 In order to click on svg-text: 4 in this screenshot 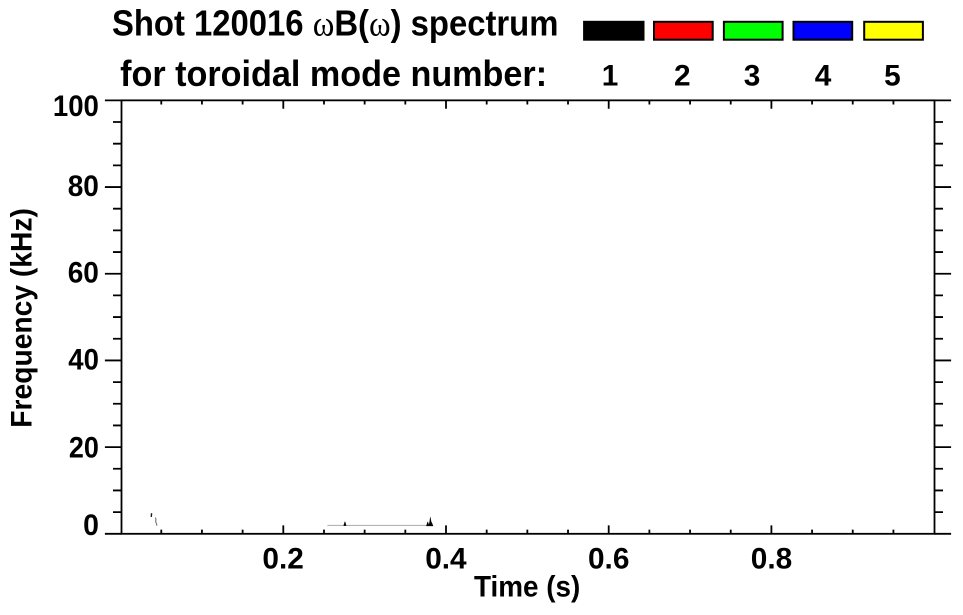, I will do `click(823, 75)`.